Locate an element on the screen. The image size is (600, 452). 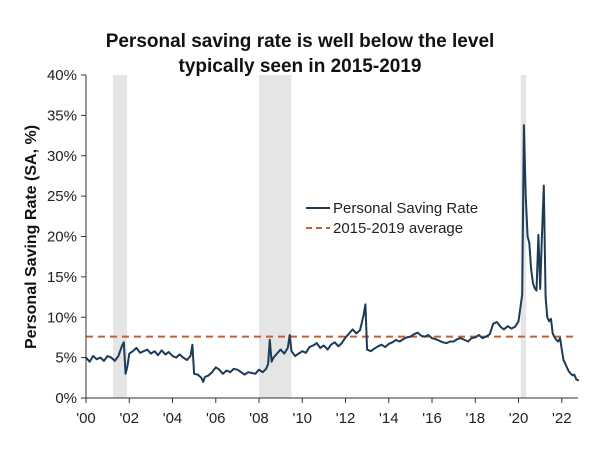
chart-title-line-2: typically seen in 2015-2019 is located at coordinates (300, 66).